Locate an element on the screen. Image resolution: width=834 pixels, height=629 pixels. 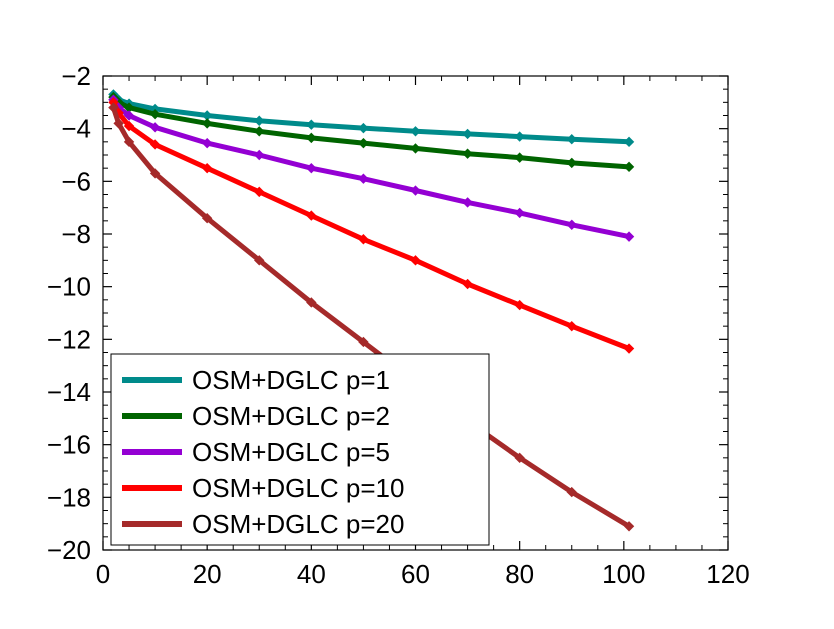
legend-label: OSM+DGLC p=10 is located at coordinates (298, 488).